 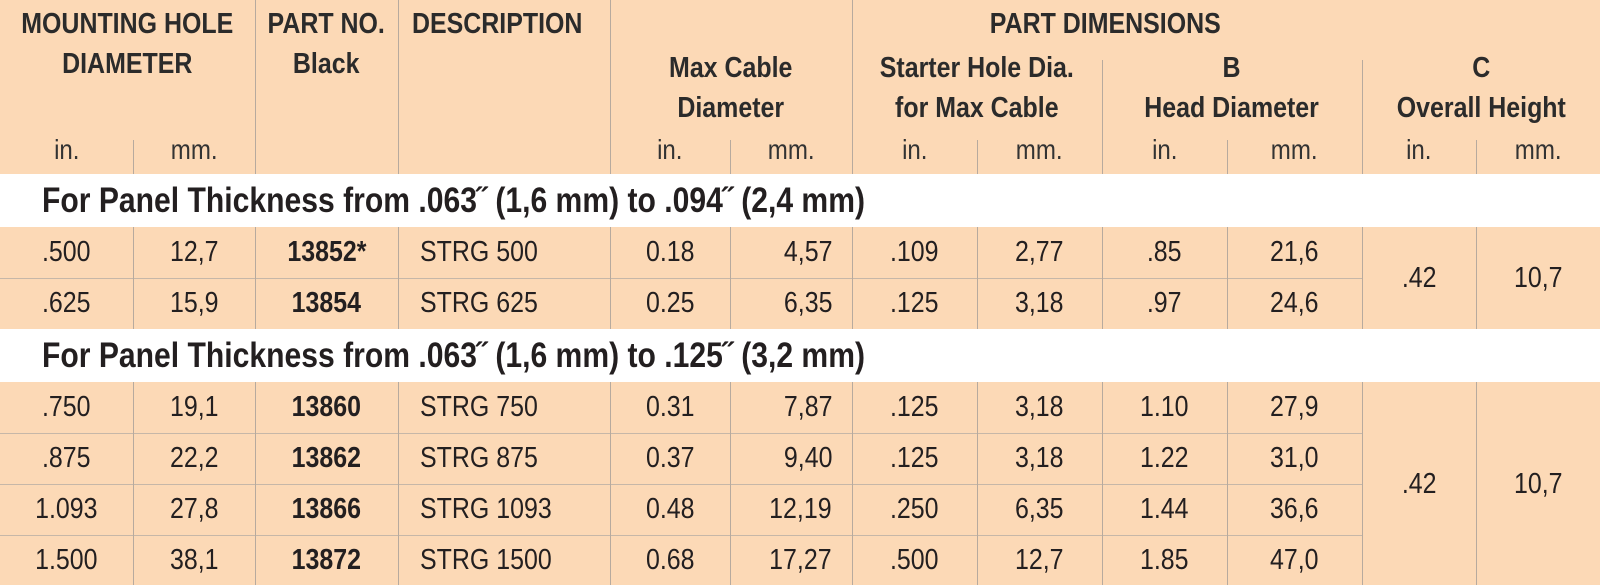 I want to click on table-cell-text: .250, so click(x=914, y=509).